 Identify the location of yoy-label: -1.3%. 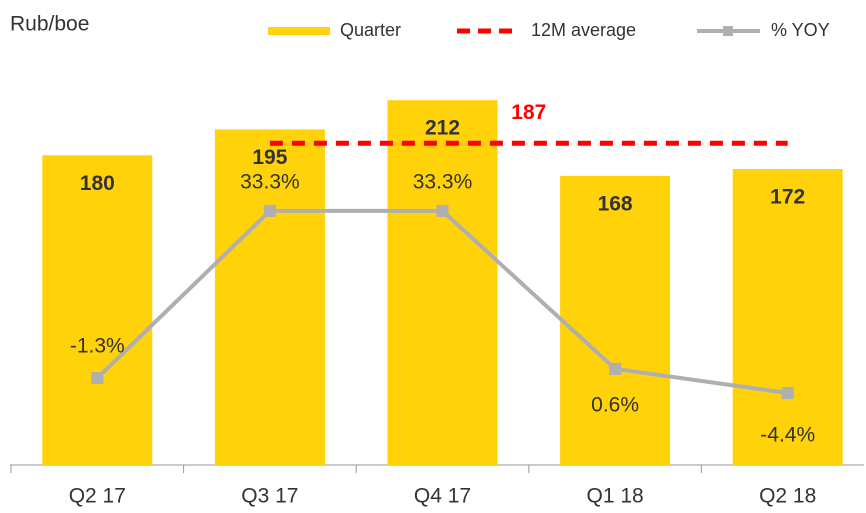
(97, 346).